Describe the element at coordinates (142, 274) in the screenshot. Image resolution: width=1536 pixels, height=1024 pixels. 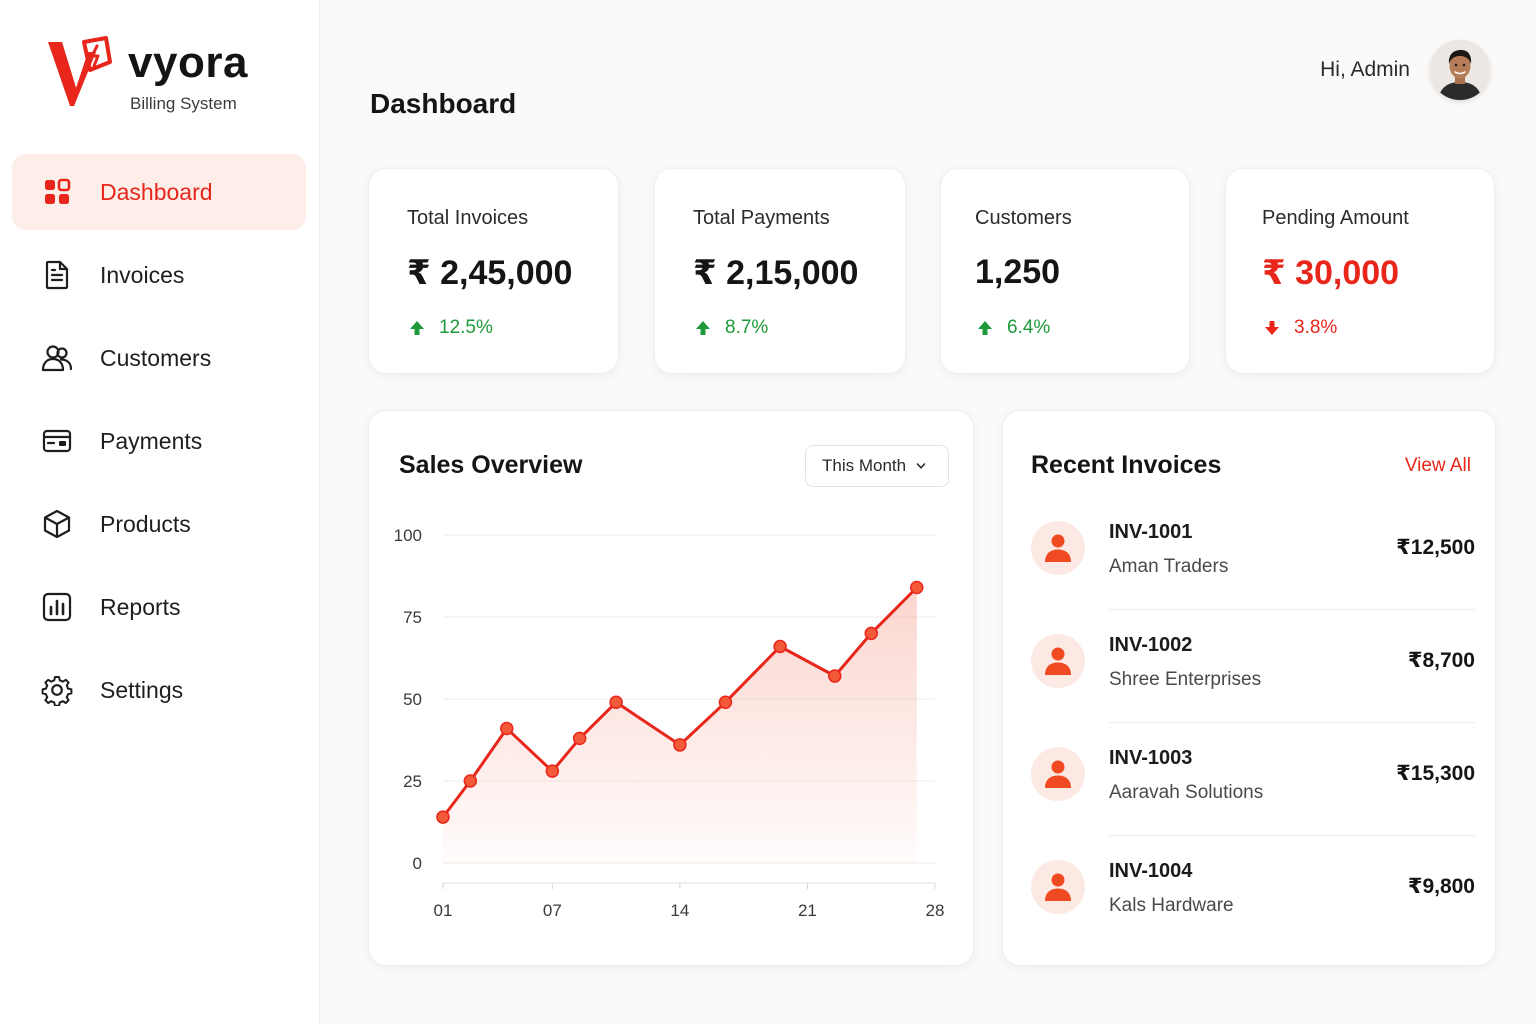
I see `sidebar-item-label: Invoices` at that location.